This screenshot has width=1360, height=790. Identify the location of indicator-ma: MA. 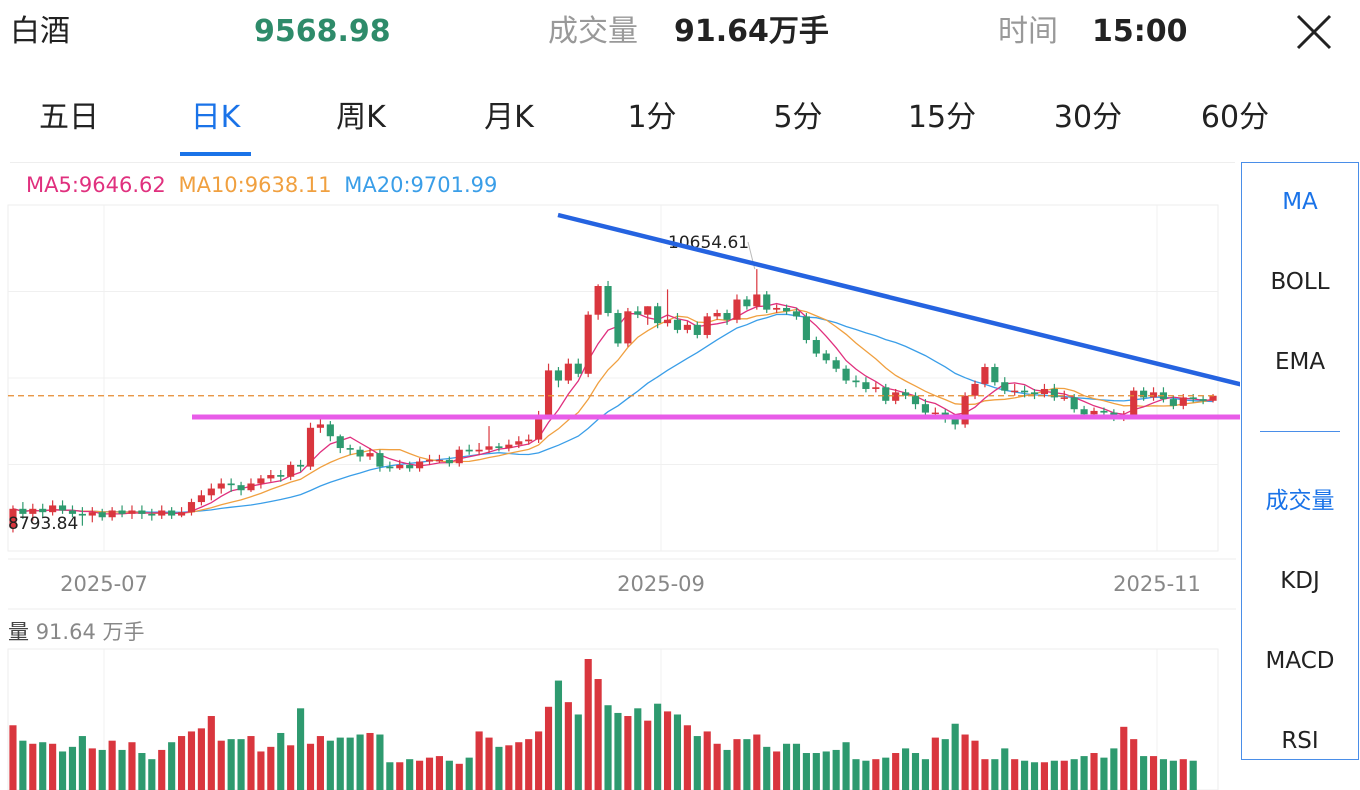
(1300, 202).